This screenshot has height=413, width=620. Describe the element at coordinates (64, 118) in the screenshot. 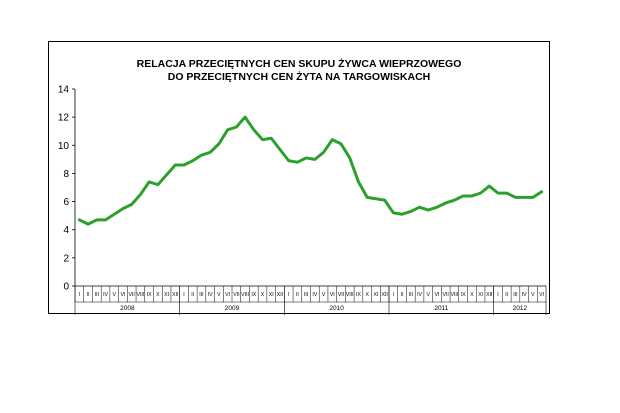

I see `y-tick-label: 12` at that location.